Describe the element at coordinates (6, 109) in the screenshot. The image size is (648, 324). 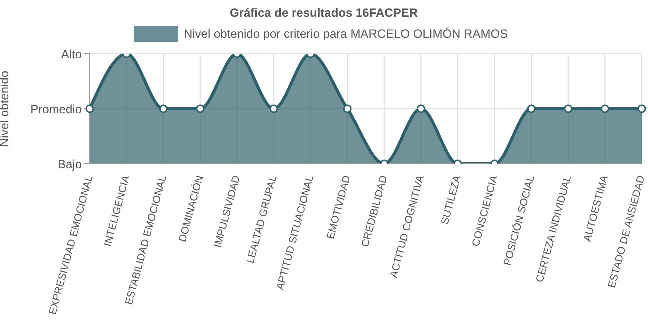
I see `y-axis-title: Nivel obtenido` at that location.